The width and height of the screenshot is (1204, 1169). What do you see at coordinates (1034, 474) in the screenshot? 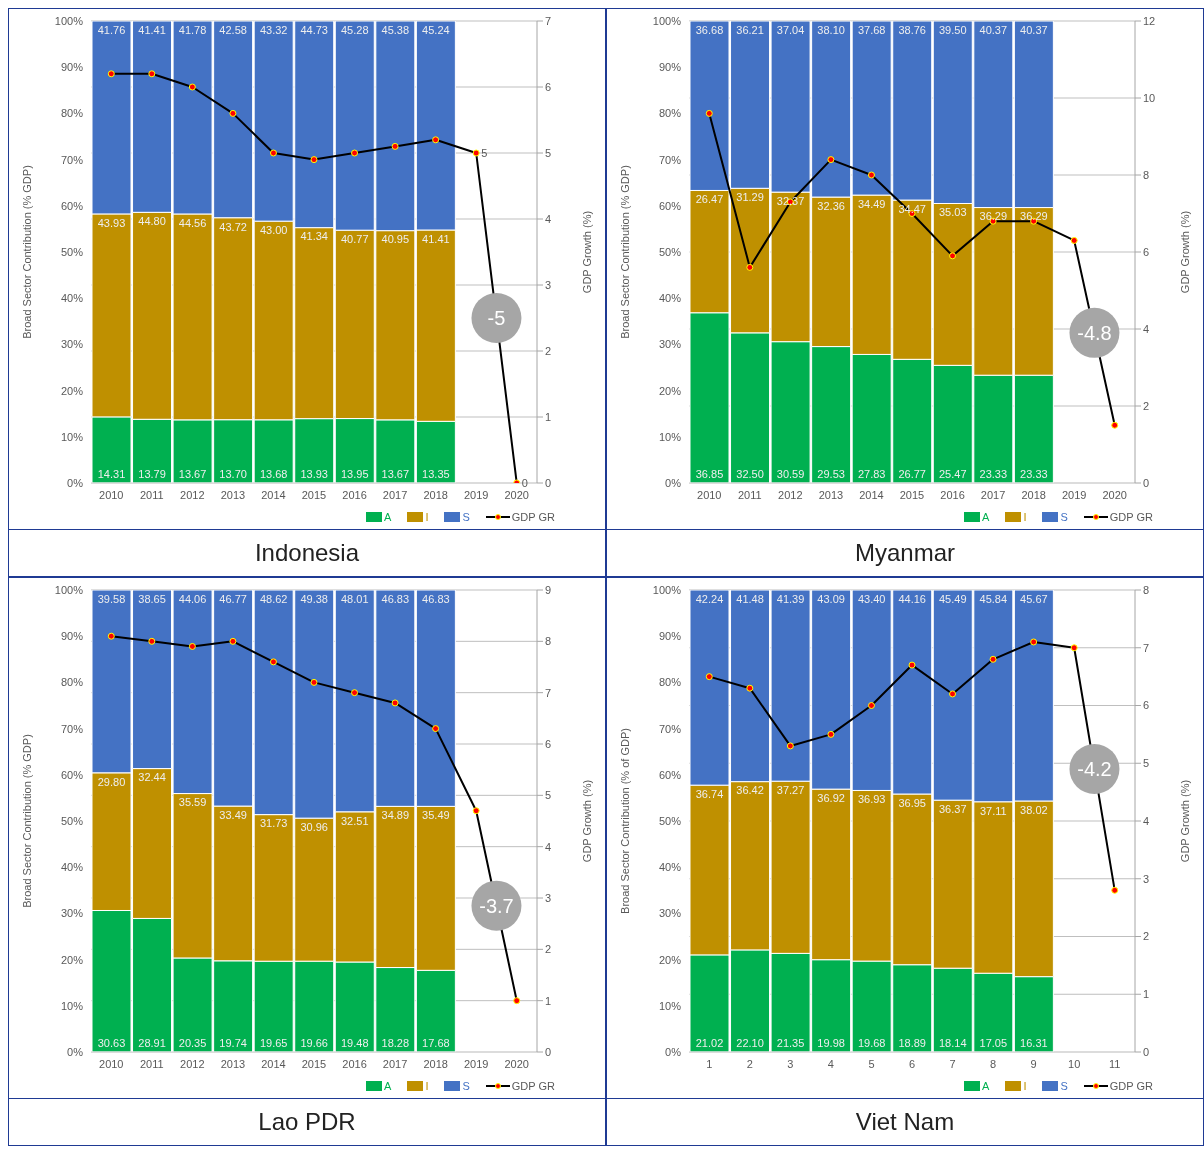
I see `data-label: 23.33` at bounding box center [1034, 474].